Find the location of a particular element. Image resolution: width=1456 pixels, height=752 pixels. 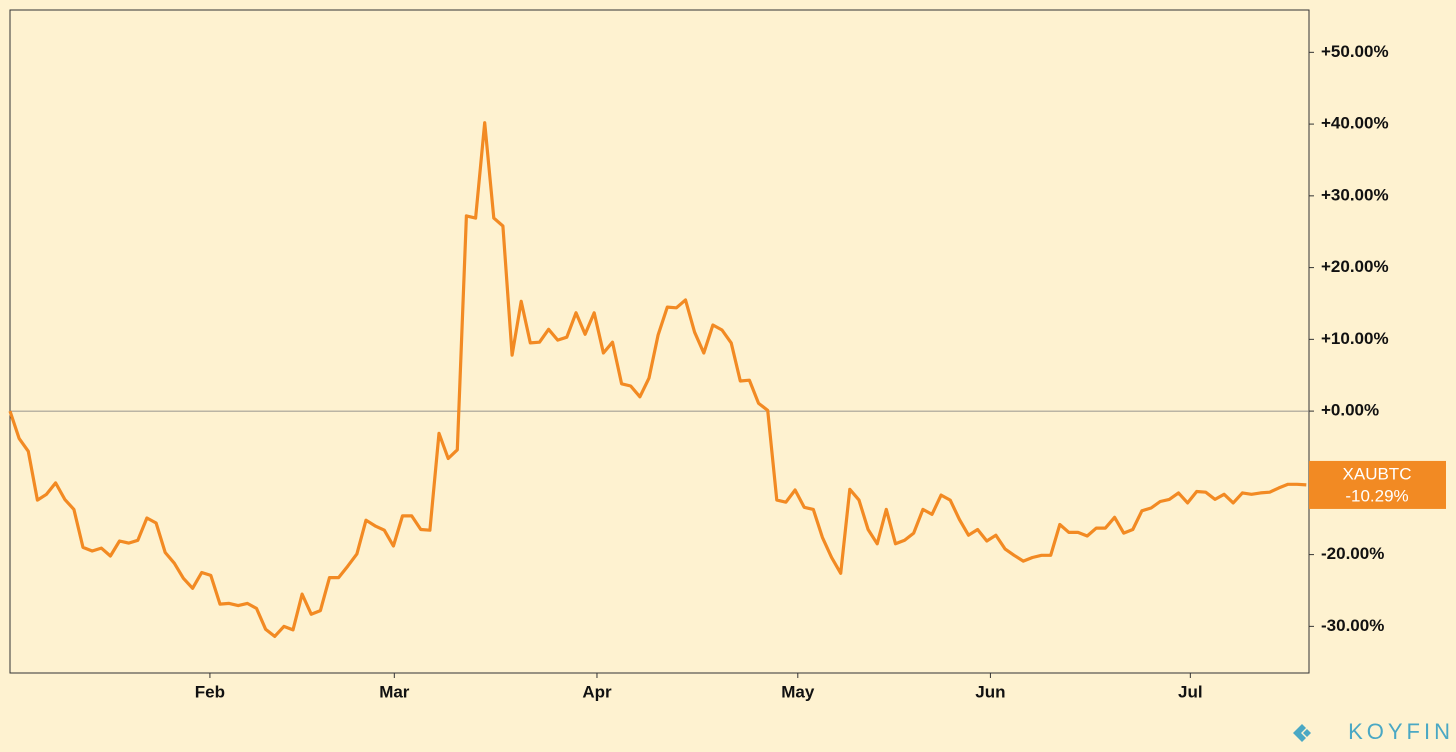

brand-logo: KOYFIN is located at coordinates (1401, 731).